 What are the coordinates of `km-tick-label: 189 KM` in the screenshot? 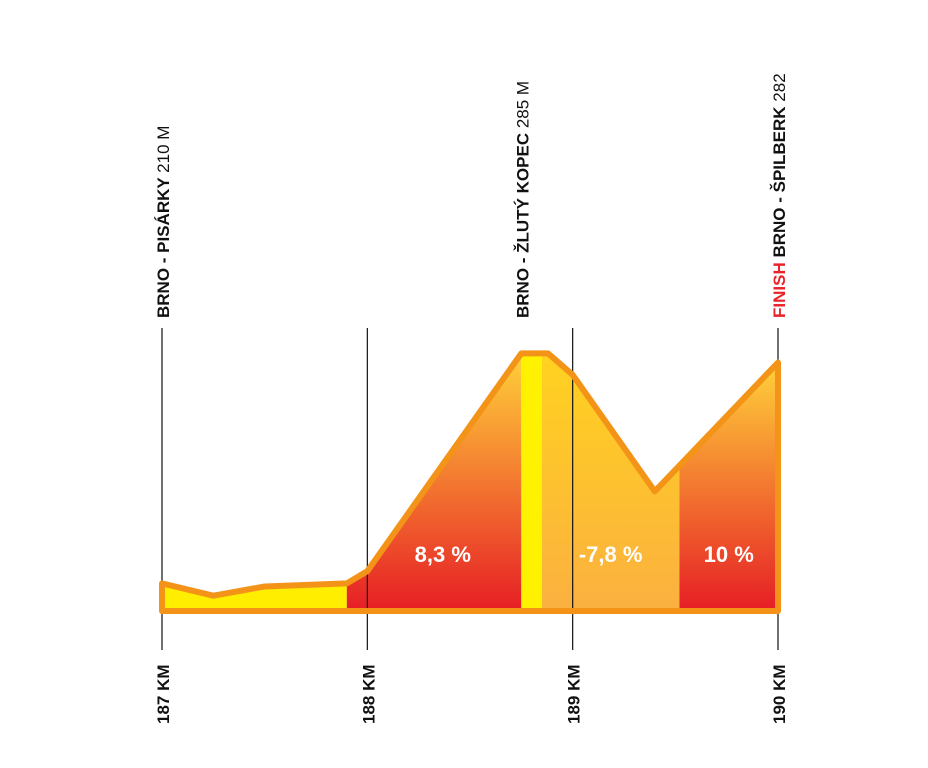 It's located at (574, 694).